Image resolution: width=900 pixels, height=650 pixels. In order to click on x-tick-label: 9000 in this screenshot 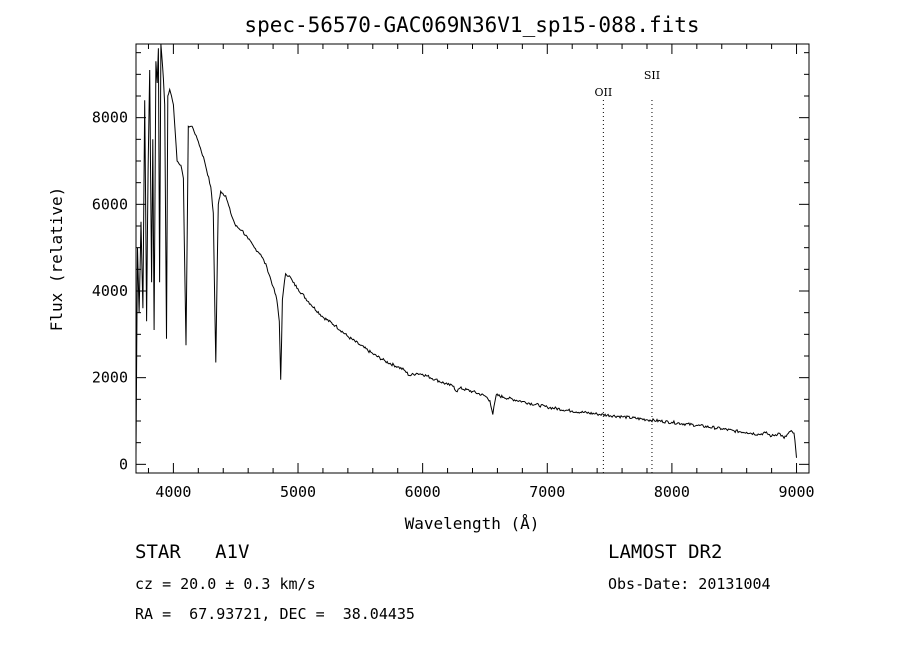, I will do `click(796, 492)`.